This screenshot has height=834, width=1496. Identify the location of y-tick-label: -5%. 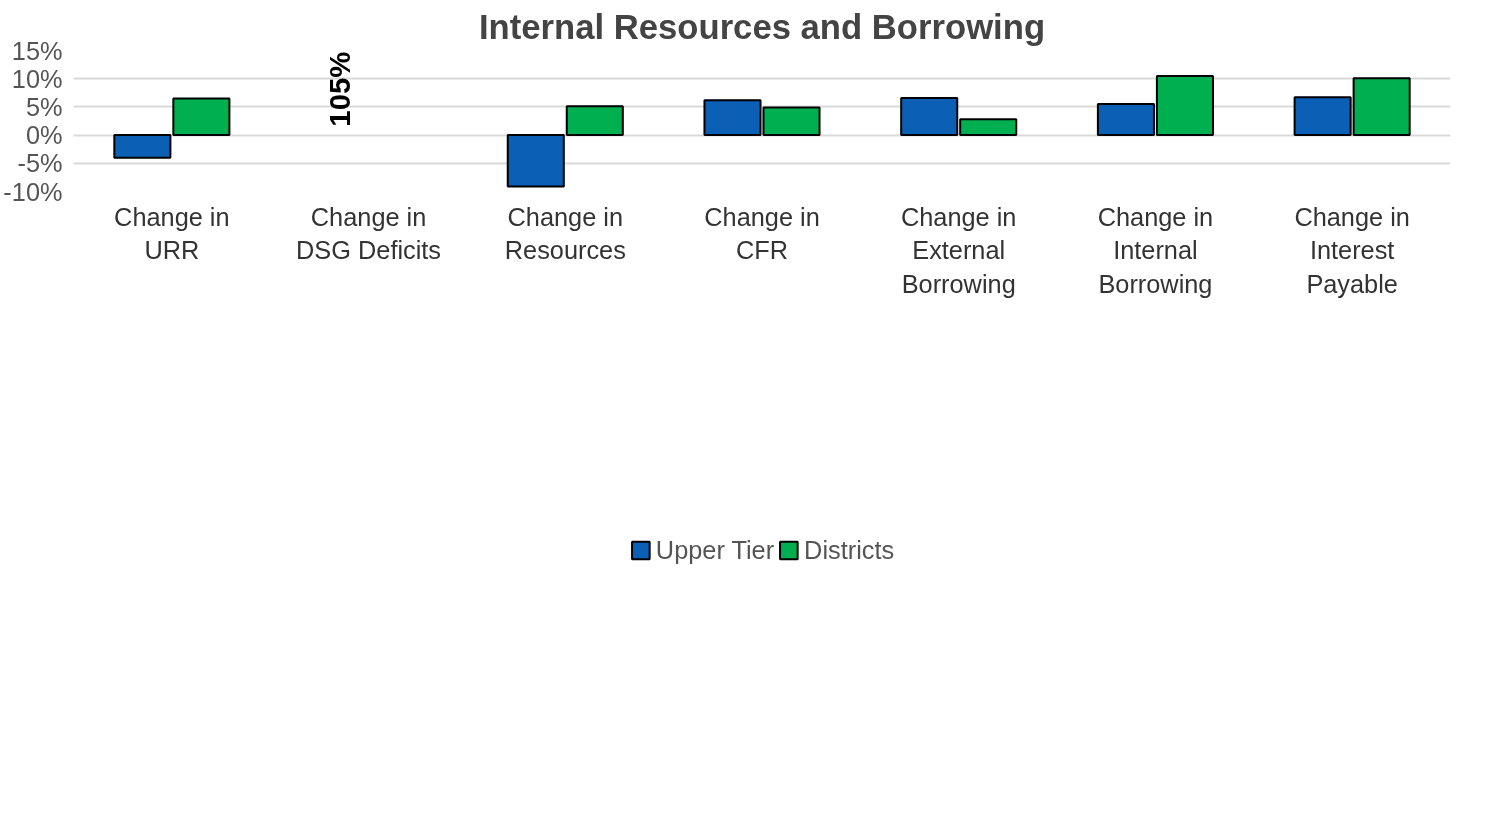
(40, 163).